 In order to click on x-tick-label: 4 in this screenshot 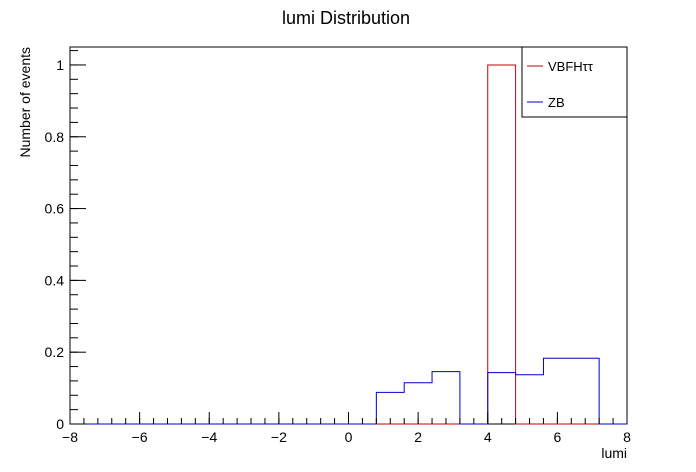, I will do `click(488, 437)`.